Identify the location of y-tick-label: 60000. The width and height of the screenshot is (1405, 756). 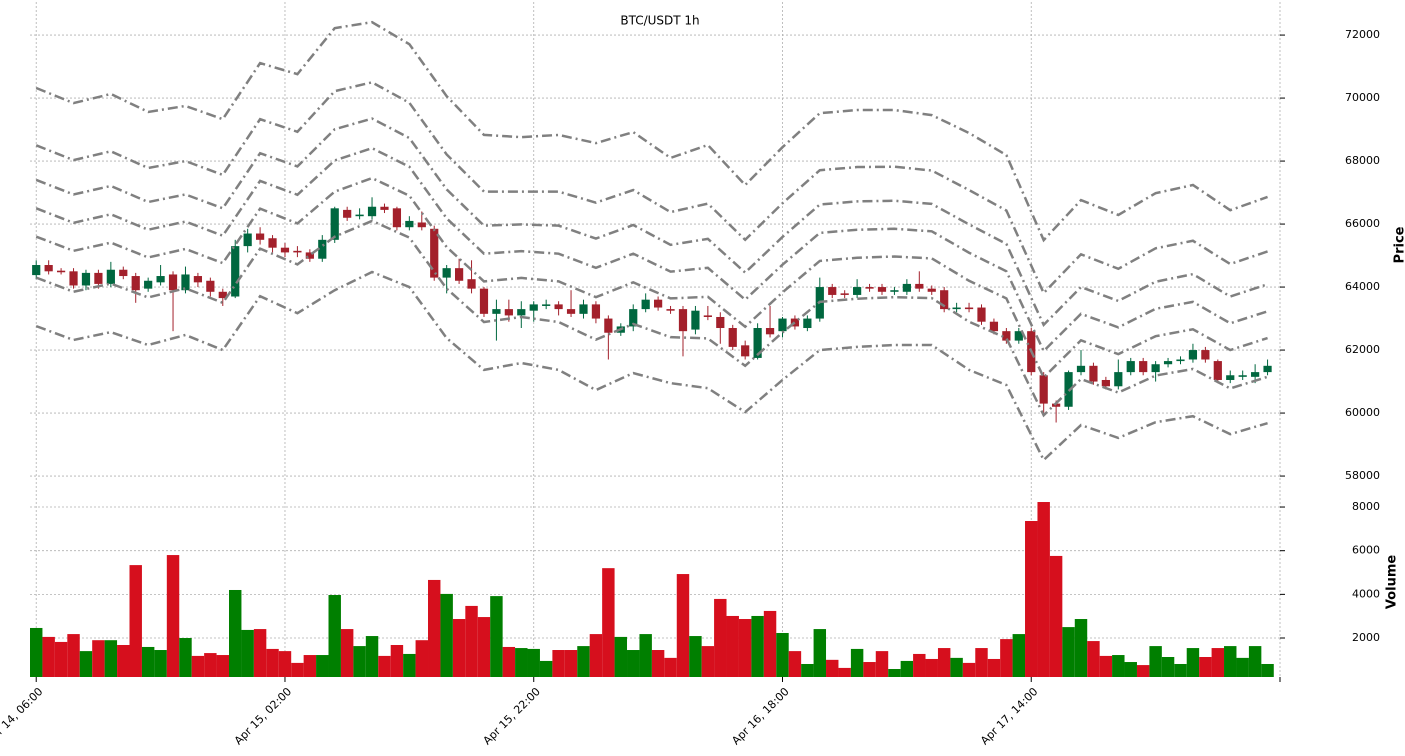
(1362, 412).